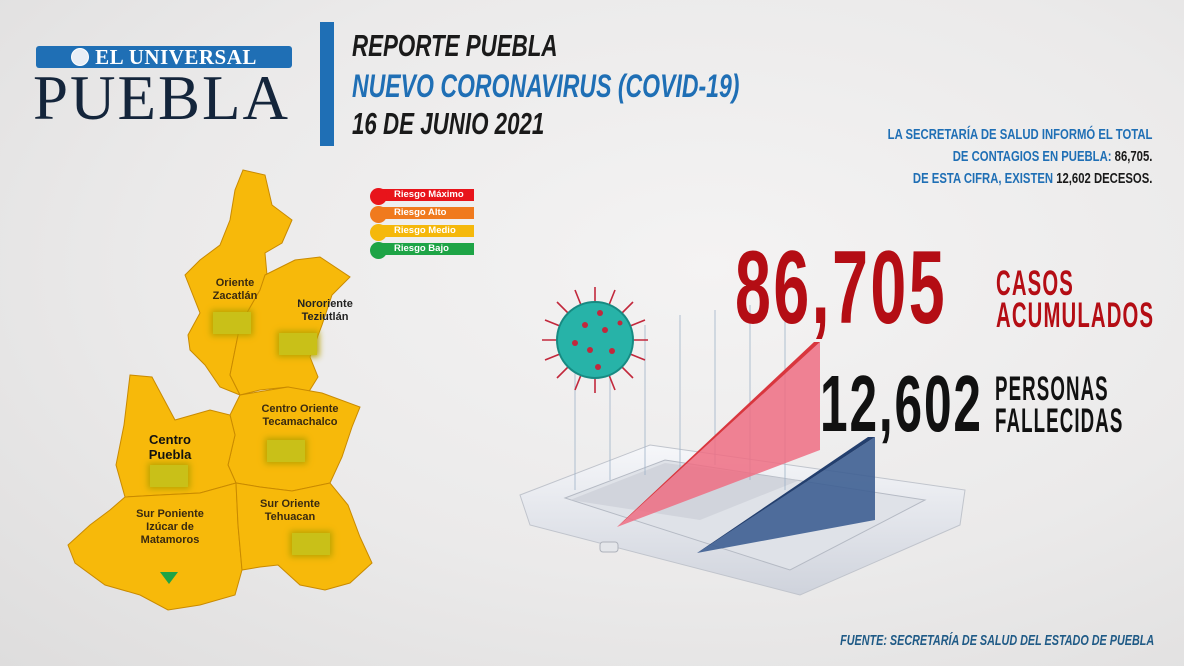  What do you see at coordinates (1059, 405) in the screenshot?
I see `deaths-label: PERSONAS FALLECIDAS` at bounding box center [1059, 405].